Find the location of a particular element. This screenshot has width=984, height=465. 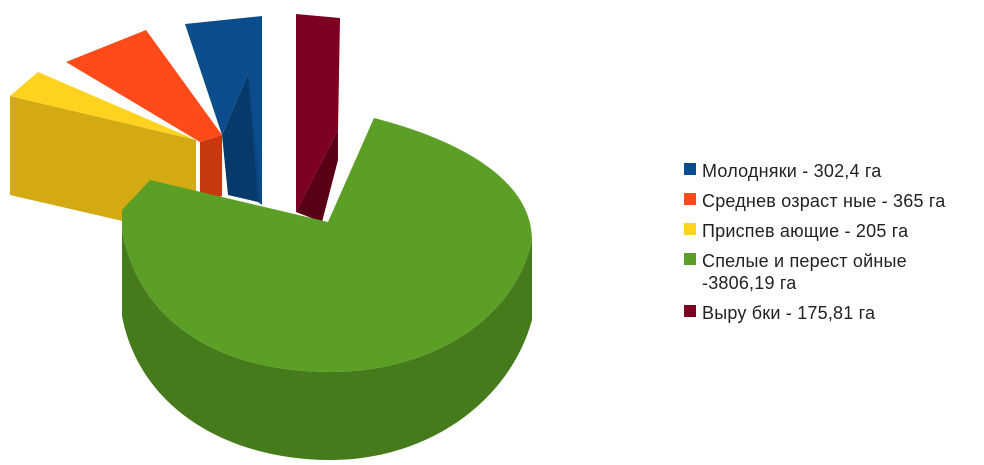

slice-top-maroon is located at coordinates (318, 113).